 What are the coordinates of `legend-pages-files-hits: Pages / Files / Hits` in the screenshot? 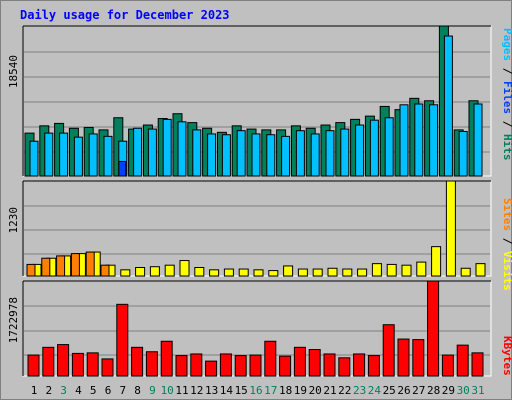 It's located at (506, 94).